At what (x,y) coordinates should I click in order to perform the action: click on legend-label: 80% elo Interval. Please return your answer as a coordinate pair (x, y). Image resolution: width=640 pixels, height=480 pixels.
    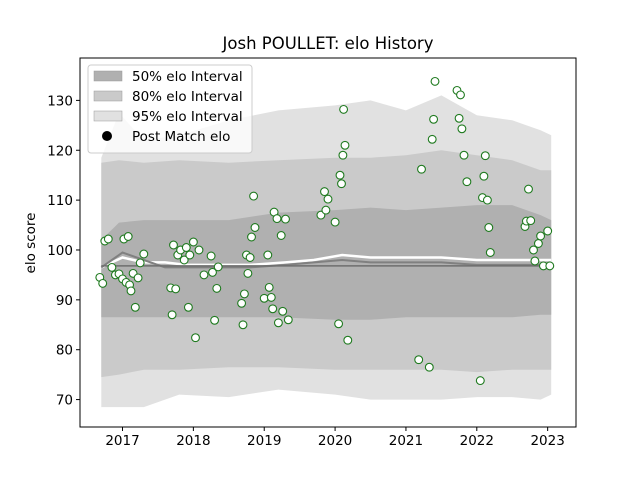
    Looking at the image, I should click on (187, 97).